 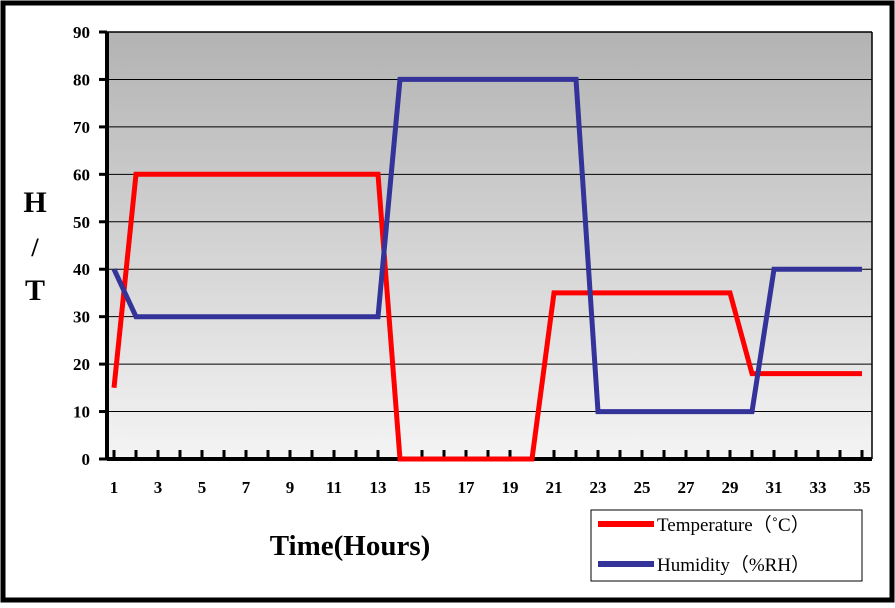 I want to click on x-tick-label-19: 19, so click(x=510, y=487).